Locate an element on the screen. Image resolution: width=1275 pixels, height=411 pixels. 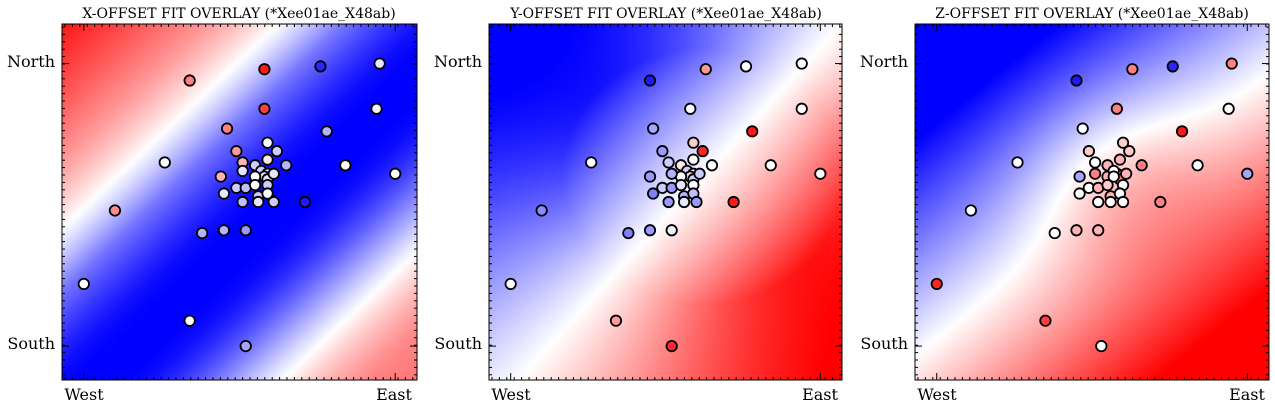
chart-title: Z-OFFSET FIT OVERLAY (*Xee01ae_X48ab) is located at coordinates (1092, 14).